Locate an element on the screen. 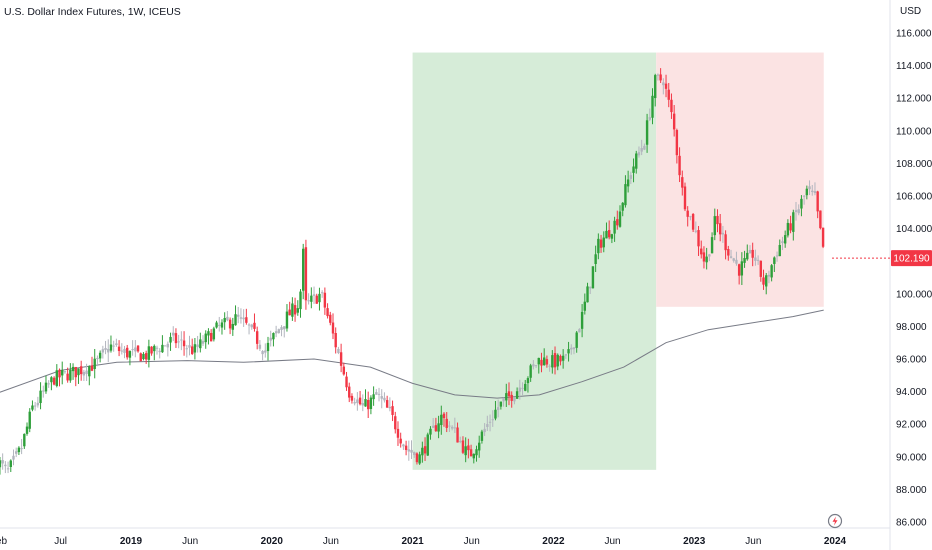  time-tick-label: 2023 is located at coordinates (694, 541).